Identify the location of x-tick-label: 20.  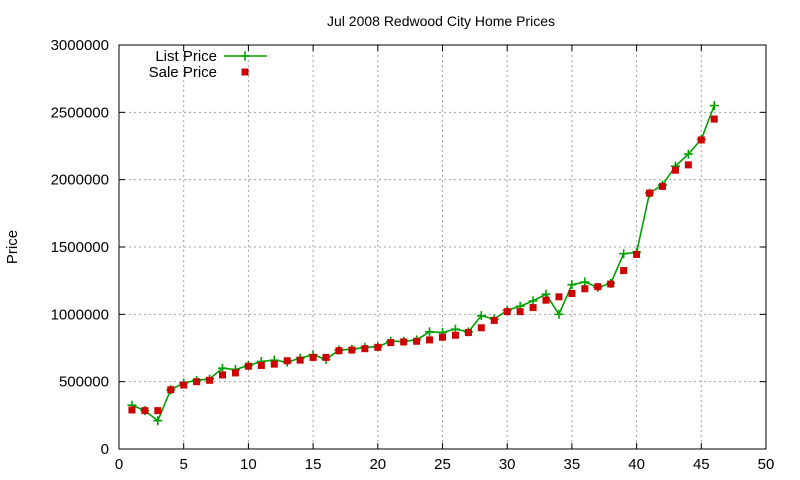
(377, 464).